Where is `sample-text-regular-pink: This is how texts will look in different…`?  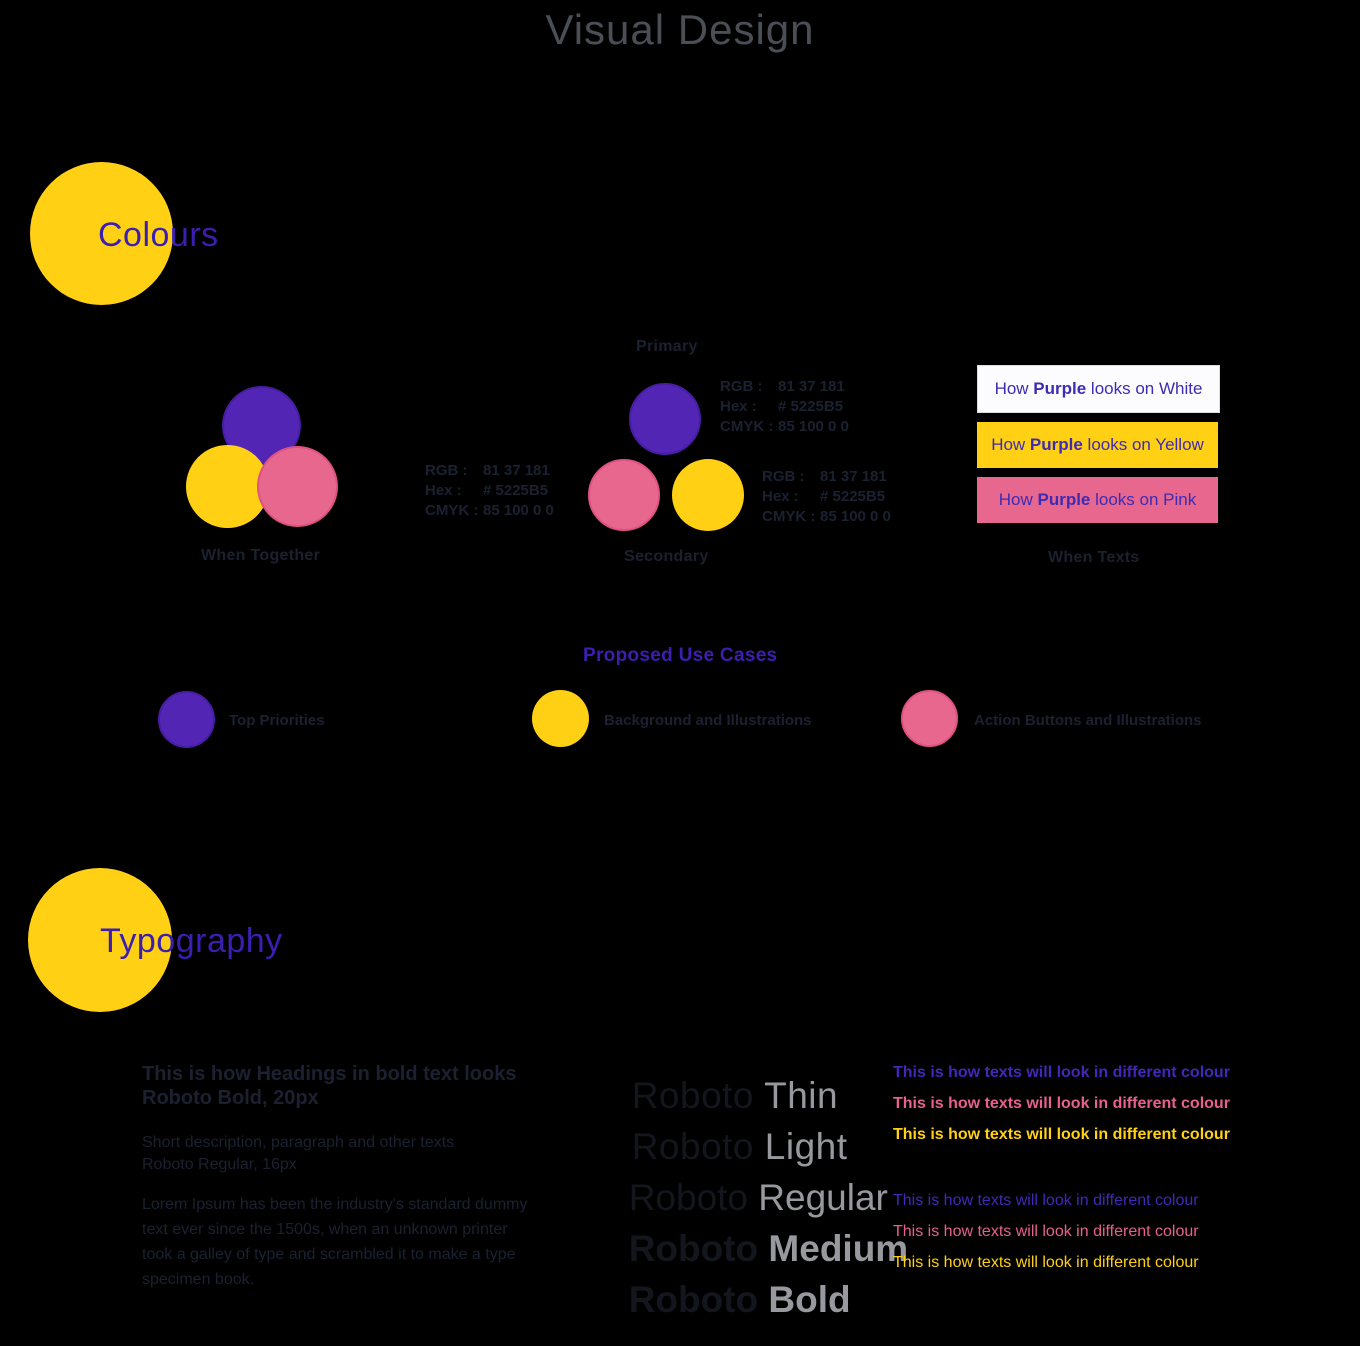
sample-text-regular-pink: This is how texts will look in different… is located at coordinates (1046, 1231).